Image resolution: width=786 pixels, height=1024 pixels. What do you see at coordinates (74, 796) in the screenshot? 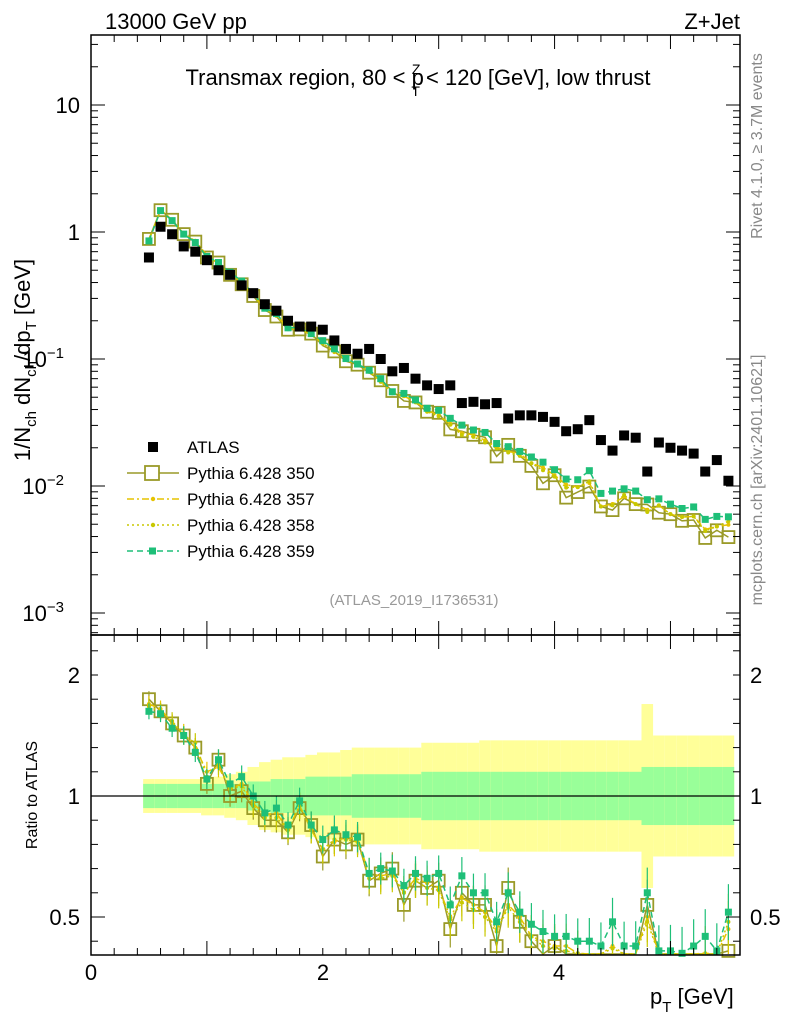
I see `ratio-tick-label-1-left: 1` at bounding box center [74, 796].